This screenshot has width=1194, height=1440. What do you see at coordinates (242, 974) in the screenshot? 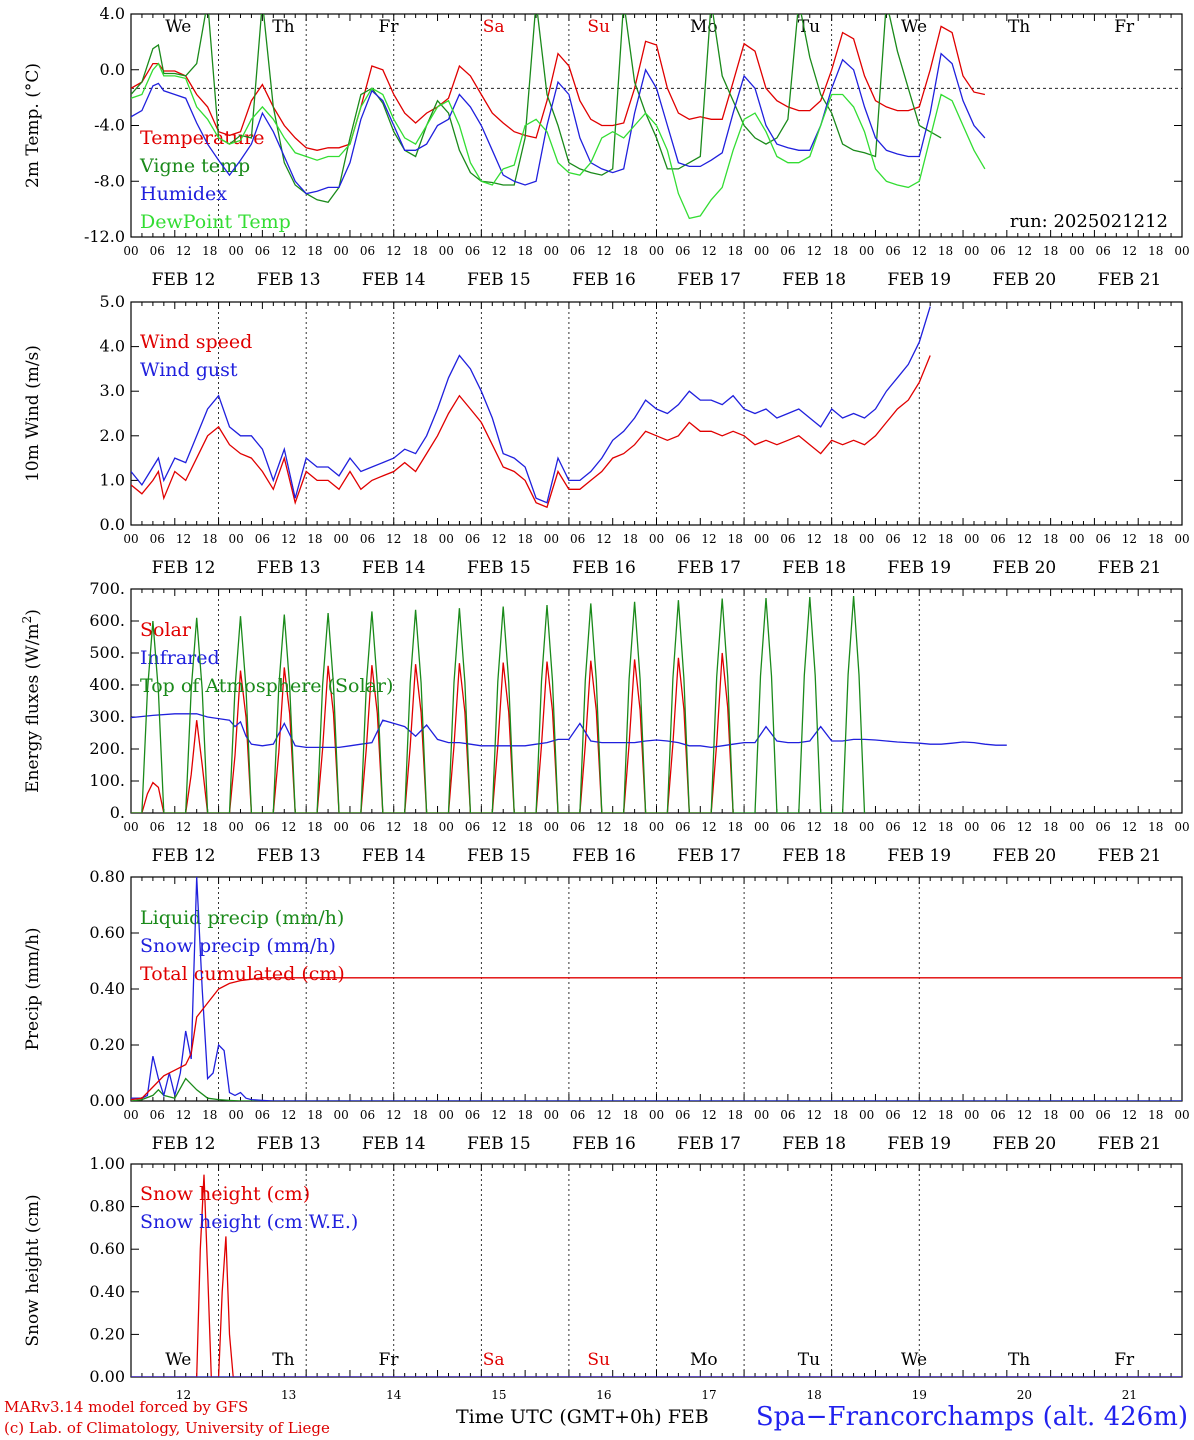
I see `legend-entry: Total cumulated (cm)` at bounding box center [242, 974].